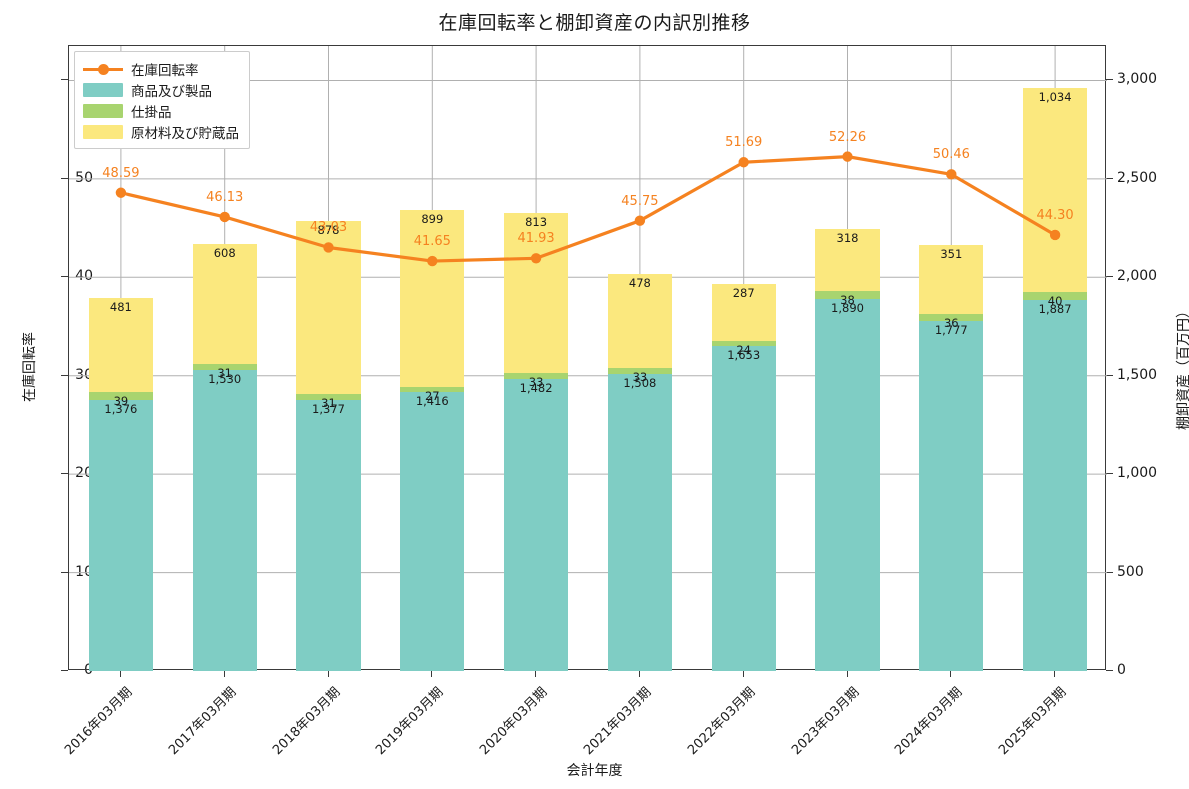  Describe the element at coordinates (30, 367) in the screenshot. I see `y-axis-left-label: 在庫回転率` at that location.